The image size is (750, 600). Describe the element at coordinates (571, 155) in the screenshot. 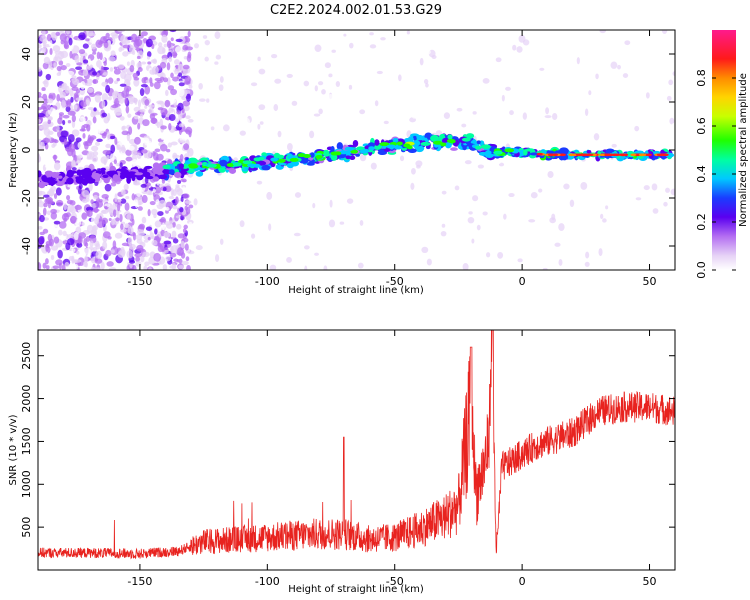

I see `spectrogram-peak-cell` at that location.